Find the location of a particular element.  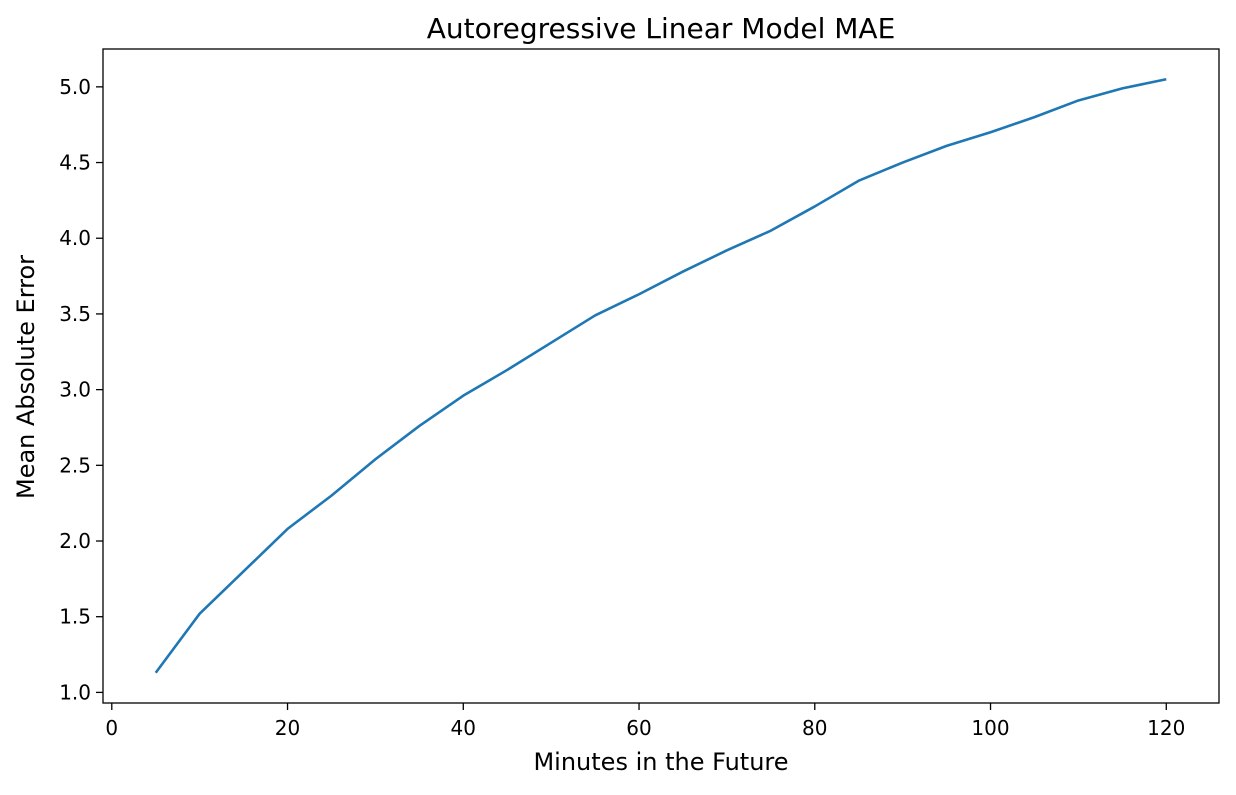

x-axis-label: Minutes in the Future is located at coordinates (660, 762).